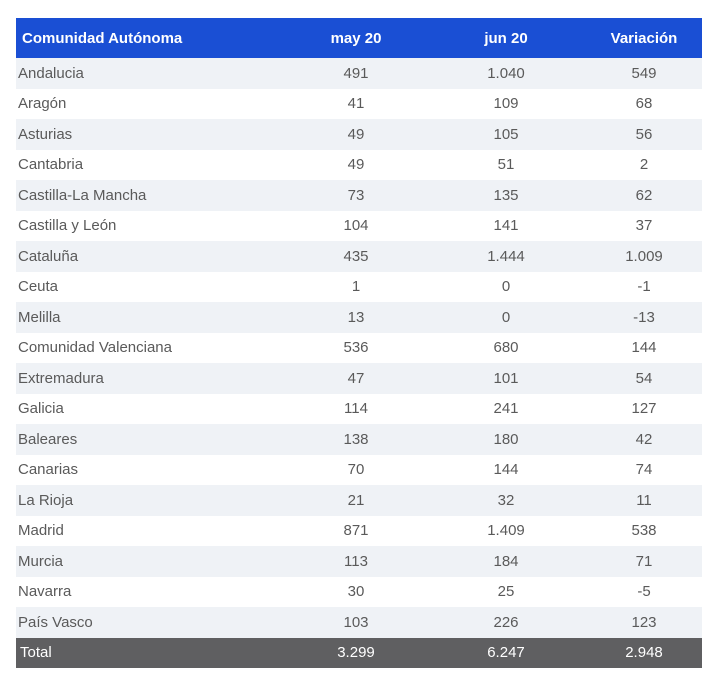  I want to click on cell-variation: 42, so click(644, 439).